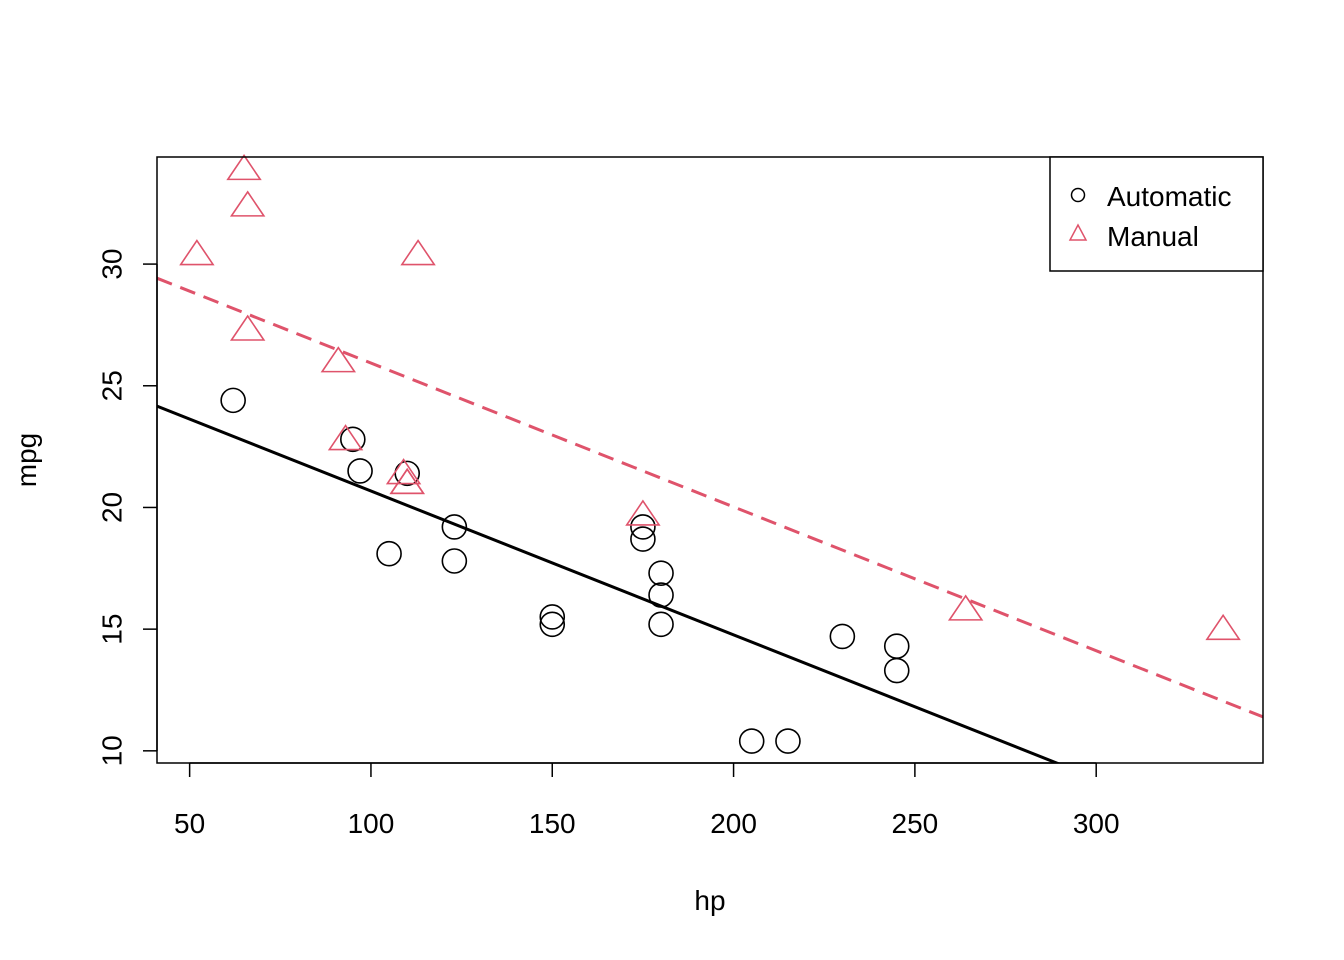 The width and height of the screenshot is (1344, 960). I want to click on y-axis: 10 15 20 25 30, so click(127, 507).